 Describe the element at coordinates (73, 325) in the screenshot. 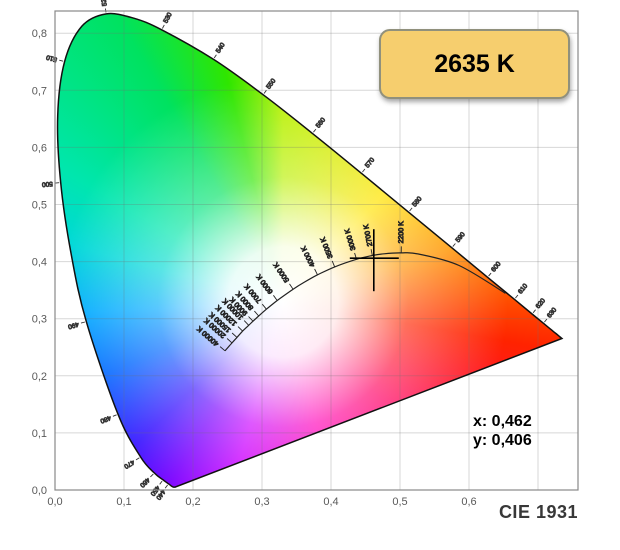

I see `svg-text: 490` at that location.